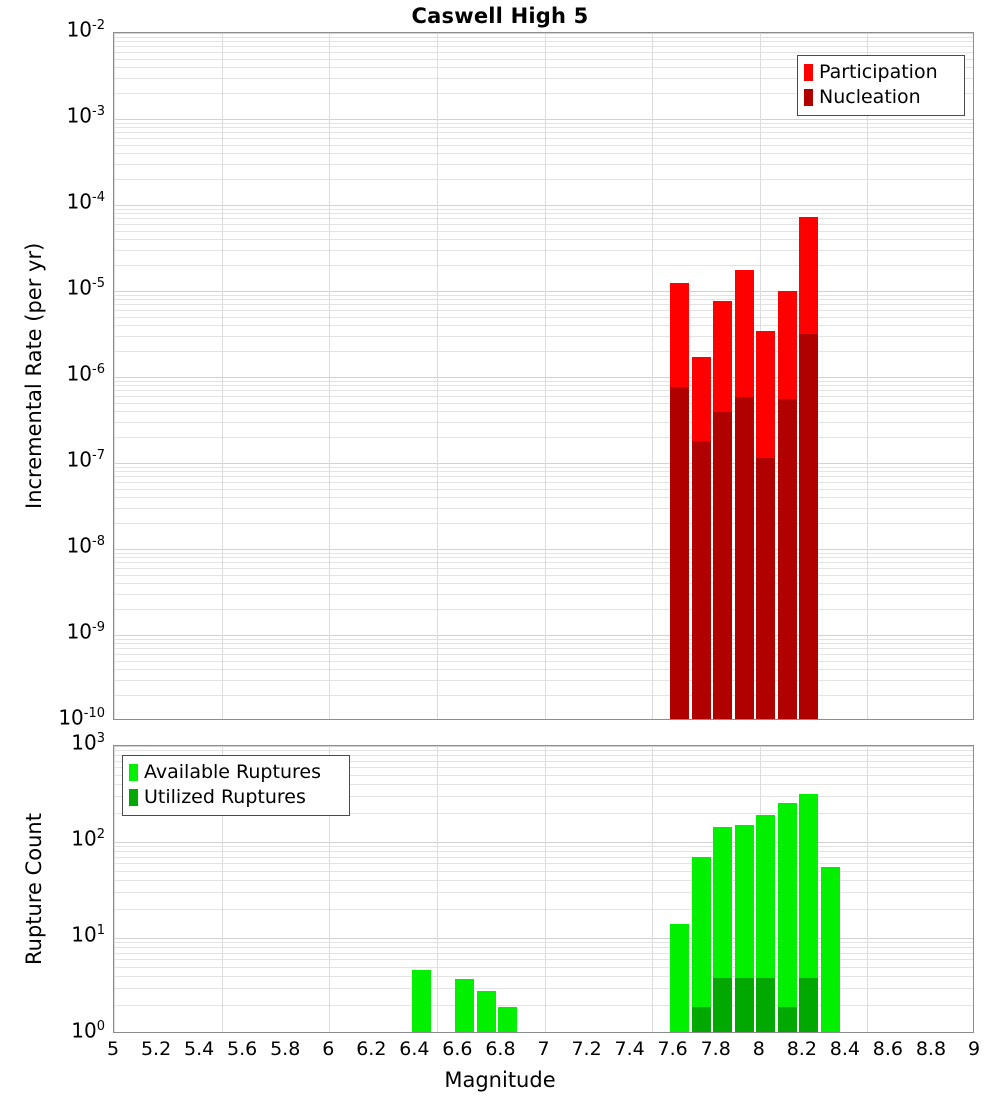  I want to click on x-tick-label: 5.6, so click(242, 1049).